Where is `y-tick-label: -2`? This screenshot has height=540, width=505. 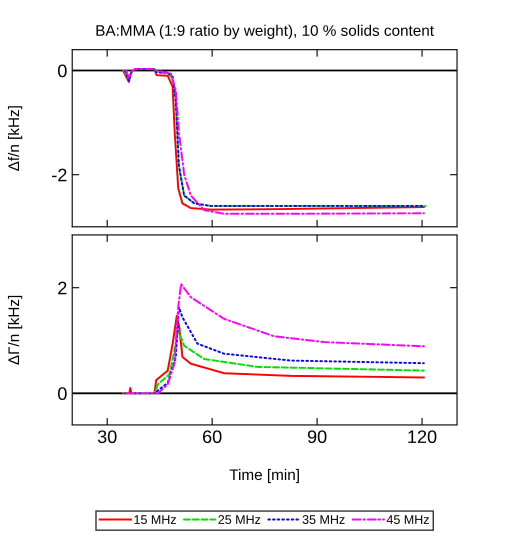
y-tick-label: -2 is located at coordinates (59, 175).